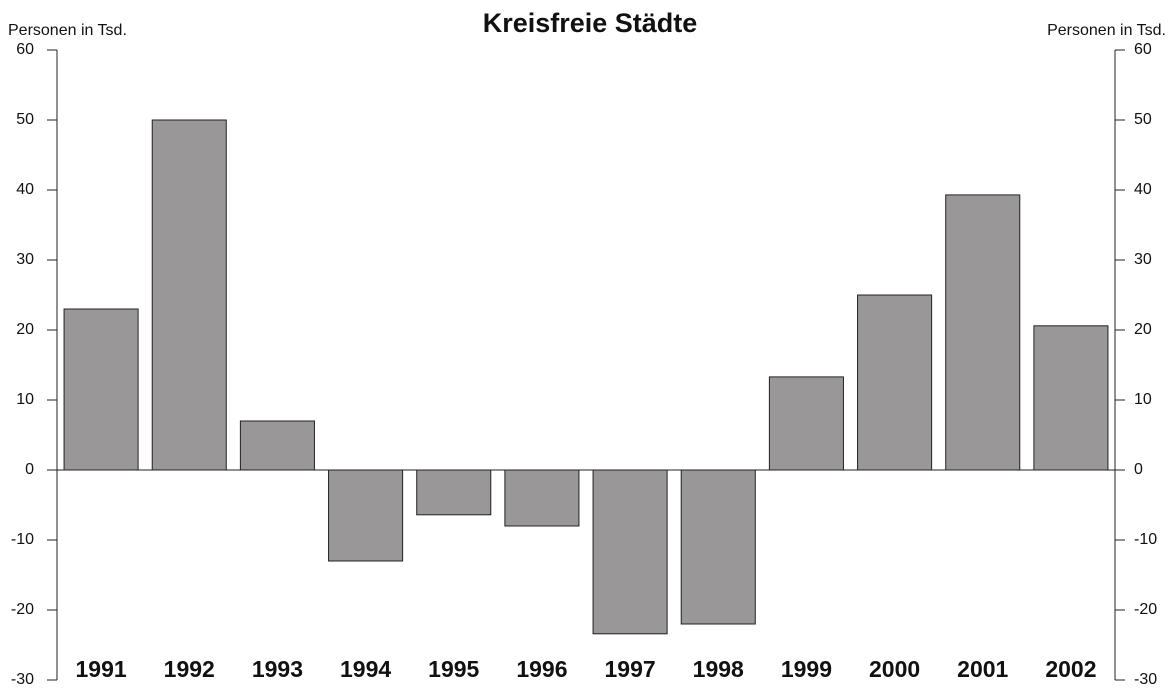 Image resolution: width=1172 pixels, height=693 pixels. What do you see at coordinates (365, 669) in the screenshot?
I see `x-tick-label: 1994` at bounding box center [365, 669].